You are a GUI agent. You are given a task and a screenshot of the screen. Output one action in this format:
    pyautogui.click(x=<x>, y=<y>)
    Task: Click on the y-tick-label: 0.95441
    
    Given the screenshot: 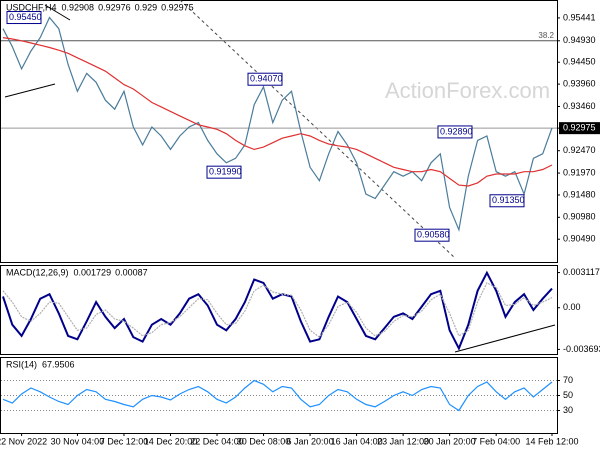 What is the action you would take?
    pyautogui.click(x=579, y=17)
    